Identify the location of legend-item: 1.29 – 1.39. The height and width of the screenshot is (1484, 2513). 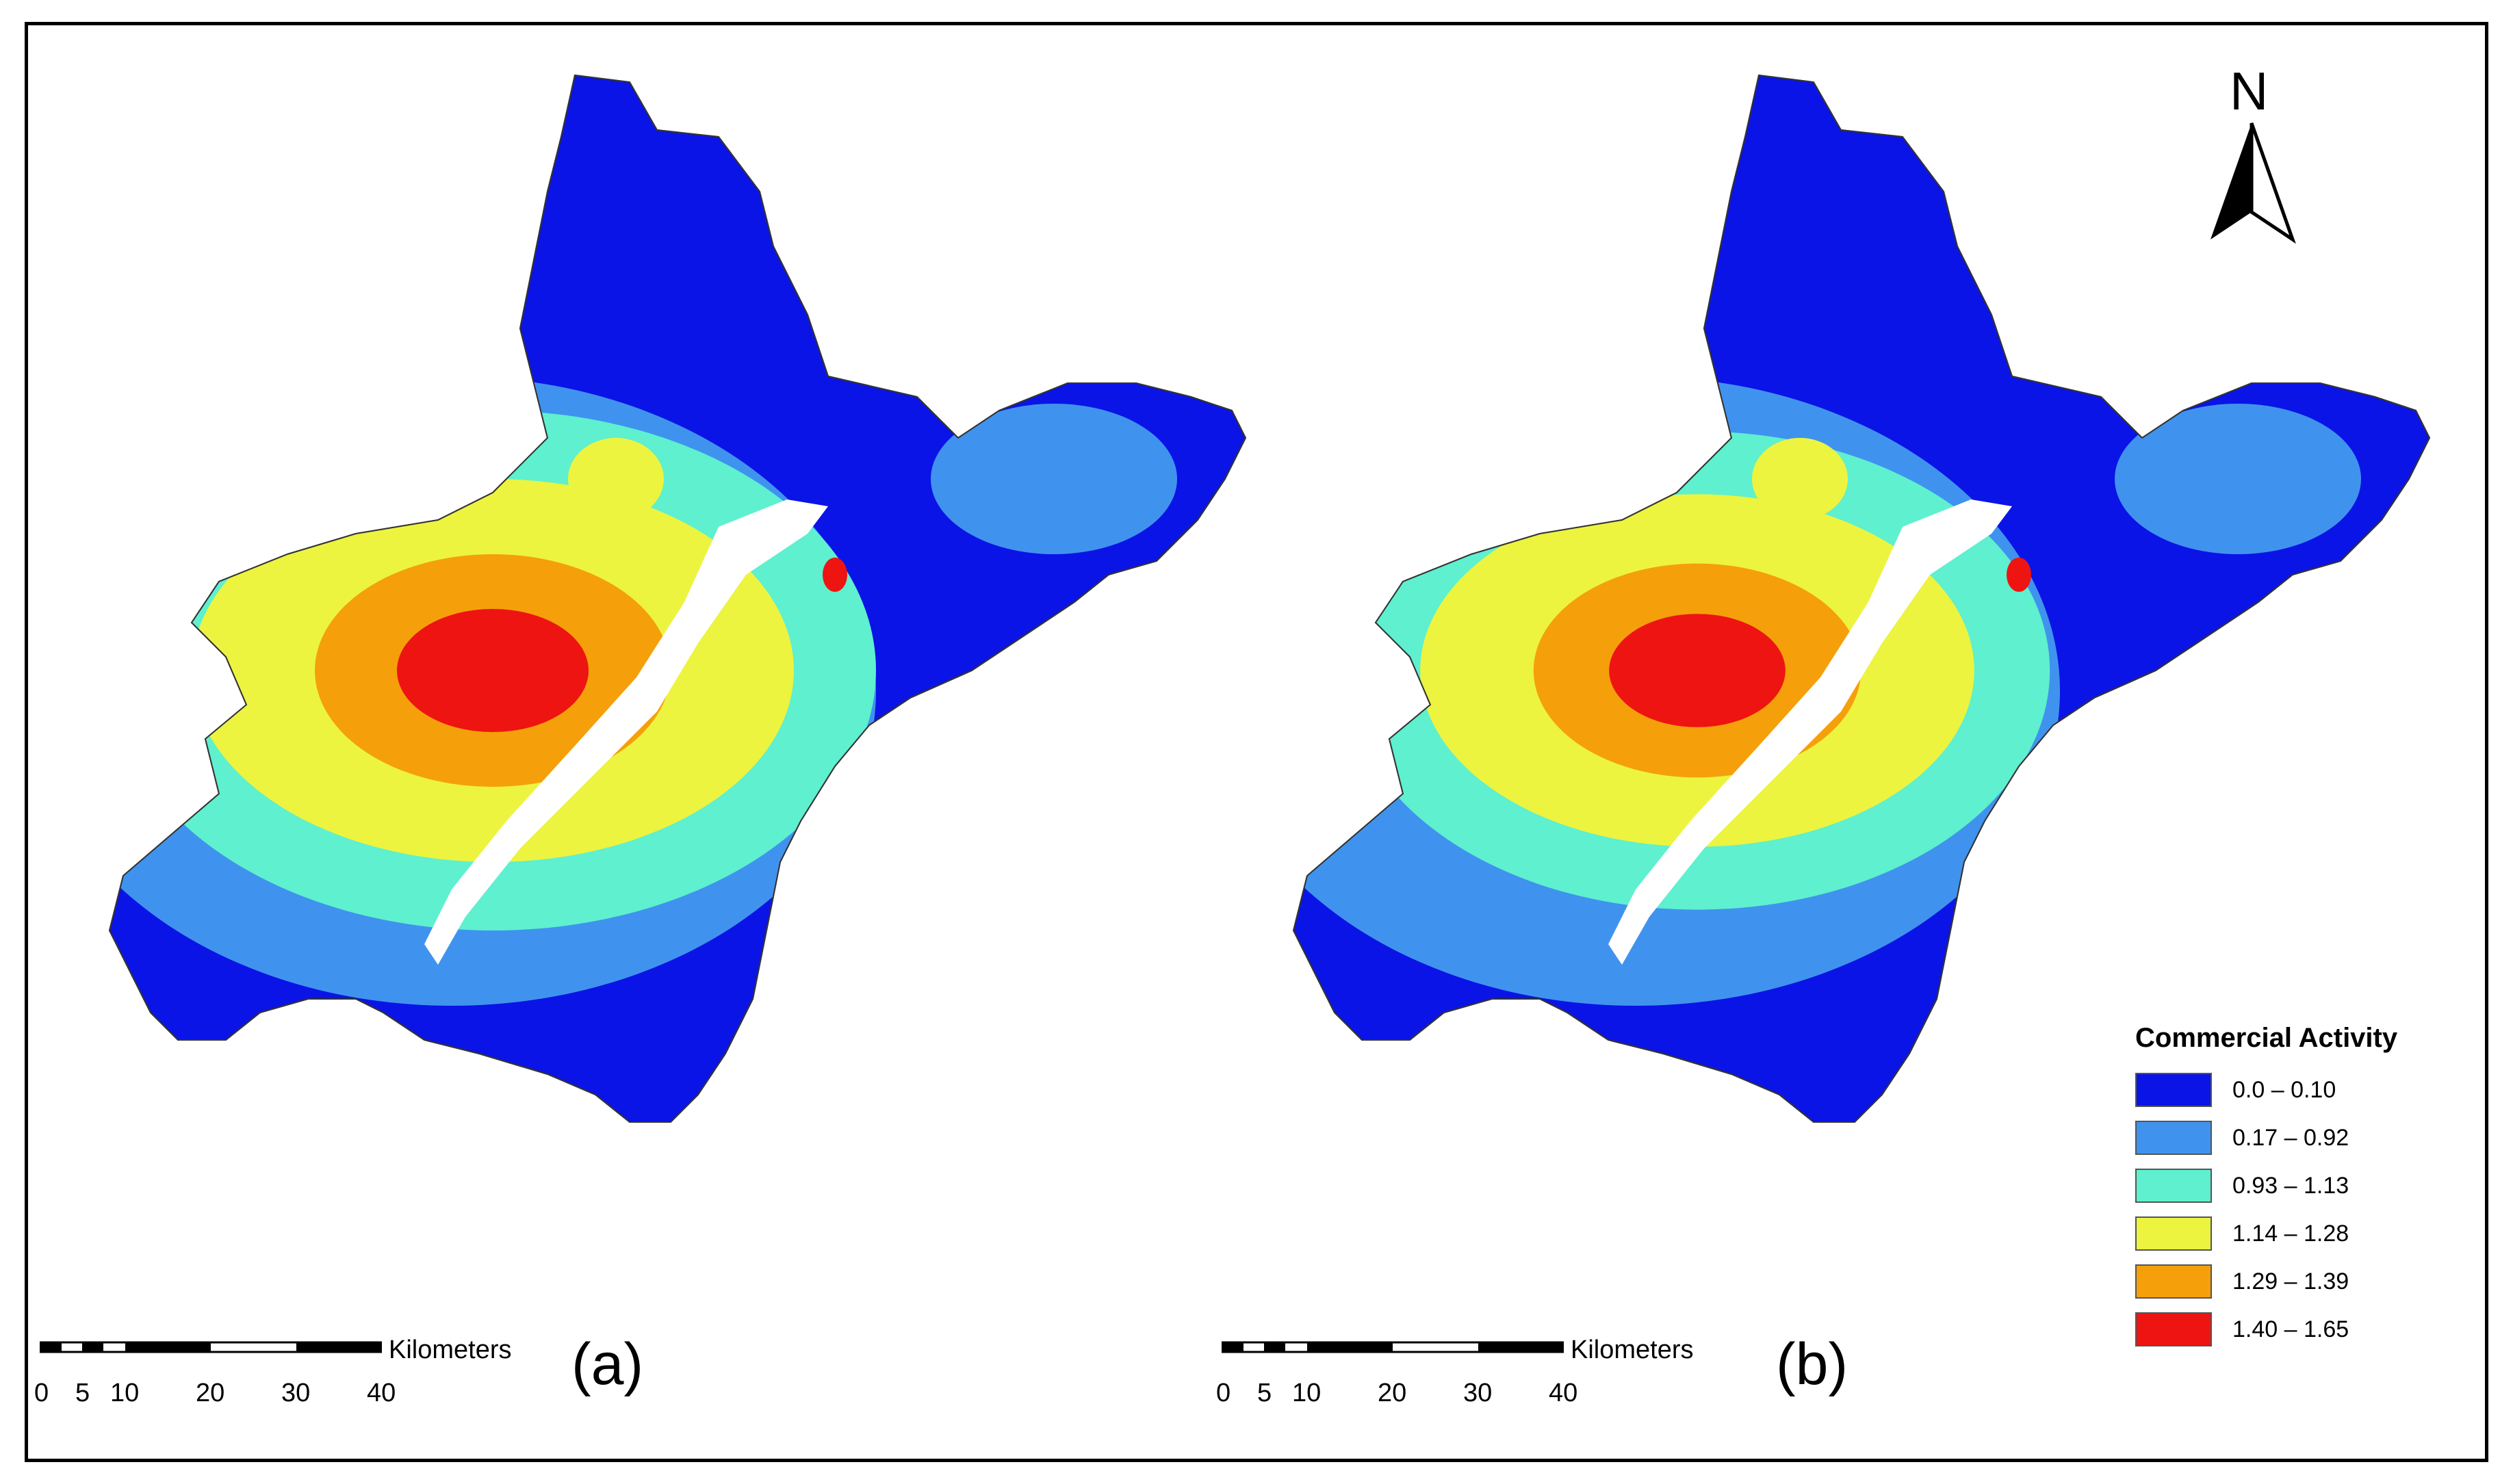
(2286, 1281).